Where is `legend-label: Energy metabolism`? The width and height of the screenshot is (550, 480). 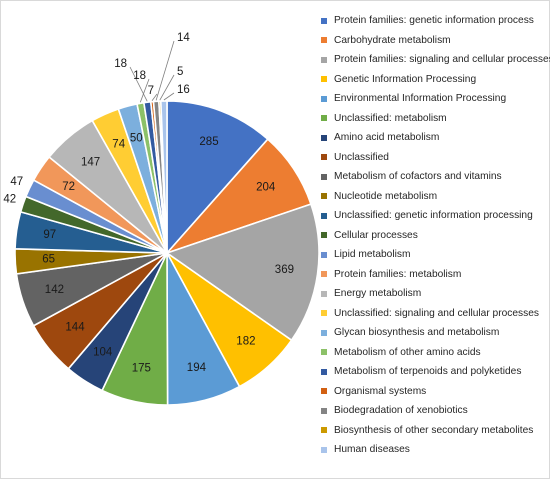
legend-label: Energy metabolism is located at coordinates (378, 294).